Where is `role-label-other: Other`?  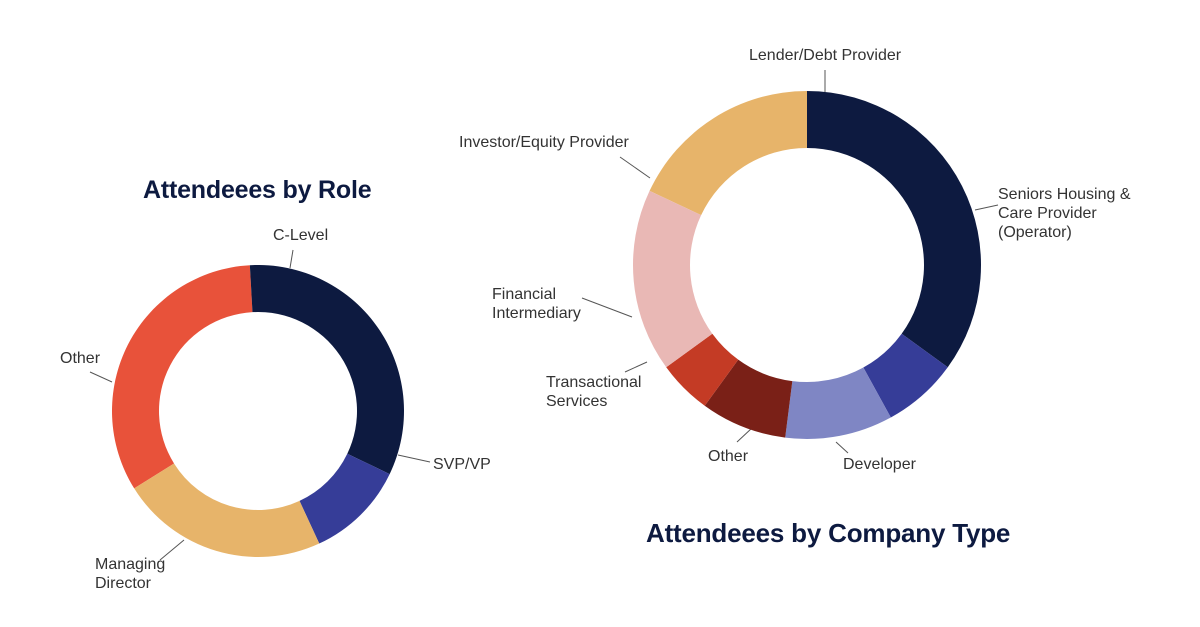
role-label-other: Other is located at coordinates (80, 358).